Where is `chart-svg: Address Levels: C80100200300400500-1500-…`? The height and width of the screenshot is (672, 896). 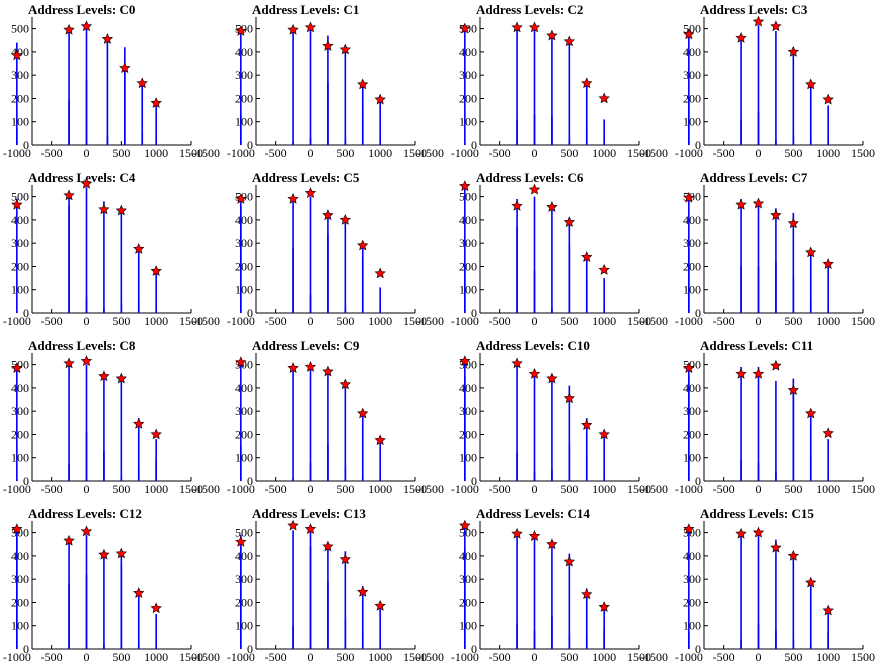
chart-svg: Address Levels: C80100200300400500-1500-… is located at coordinates (103, 417).